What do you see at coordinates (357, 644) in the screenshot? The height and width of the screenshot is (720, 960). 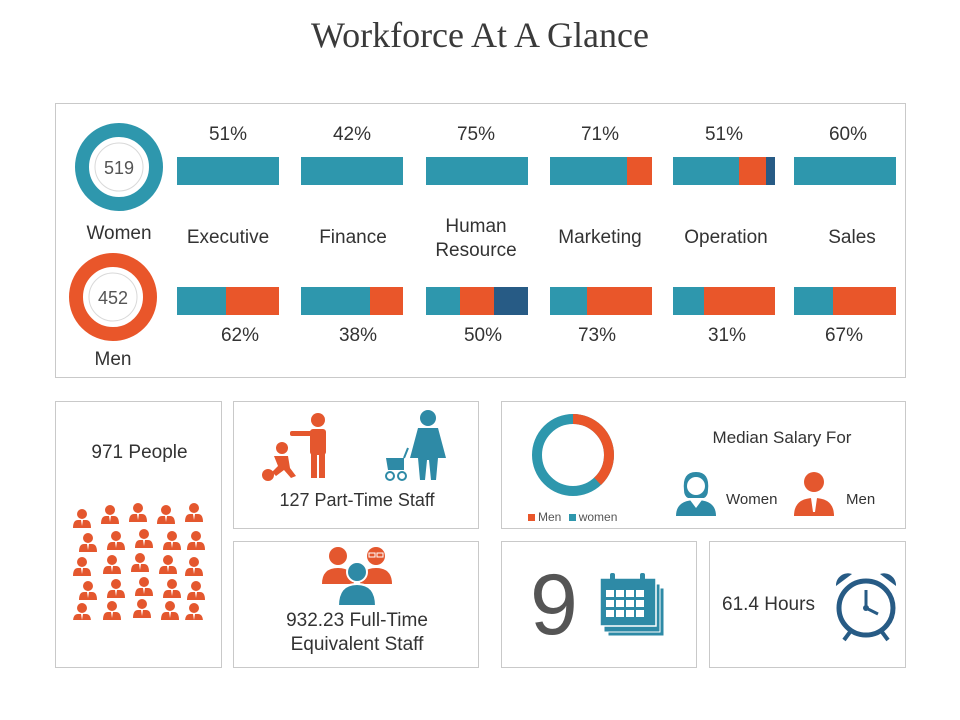 I see `full-time-label-line2: Equivalent Staff` at bounding box center [357, 644].